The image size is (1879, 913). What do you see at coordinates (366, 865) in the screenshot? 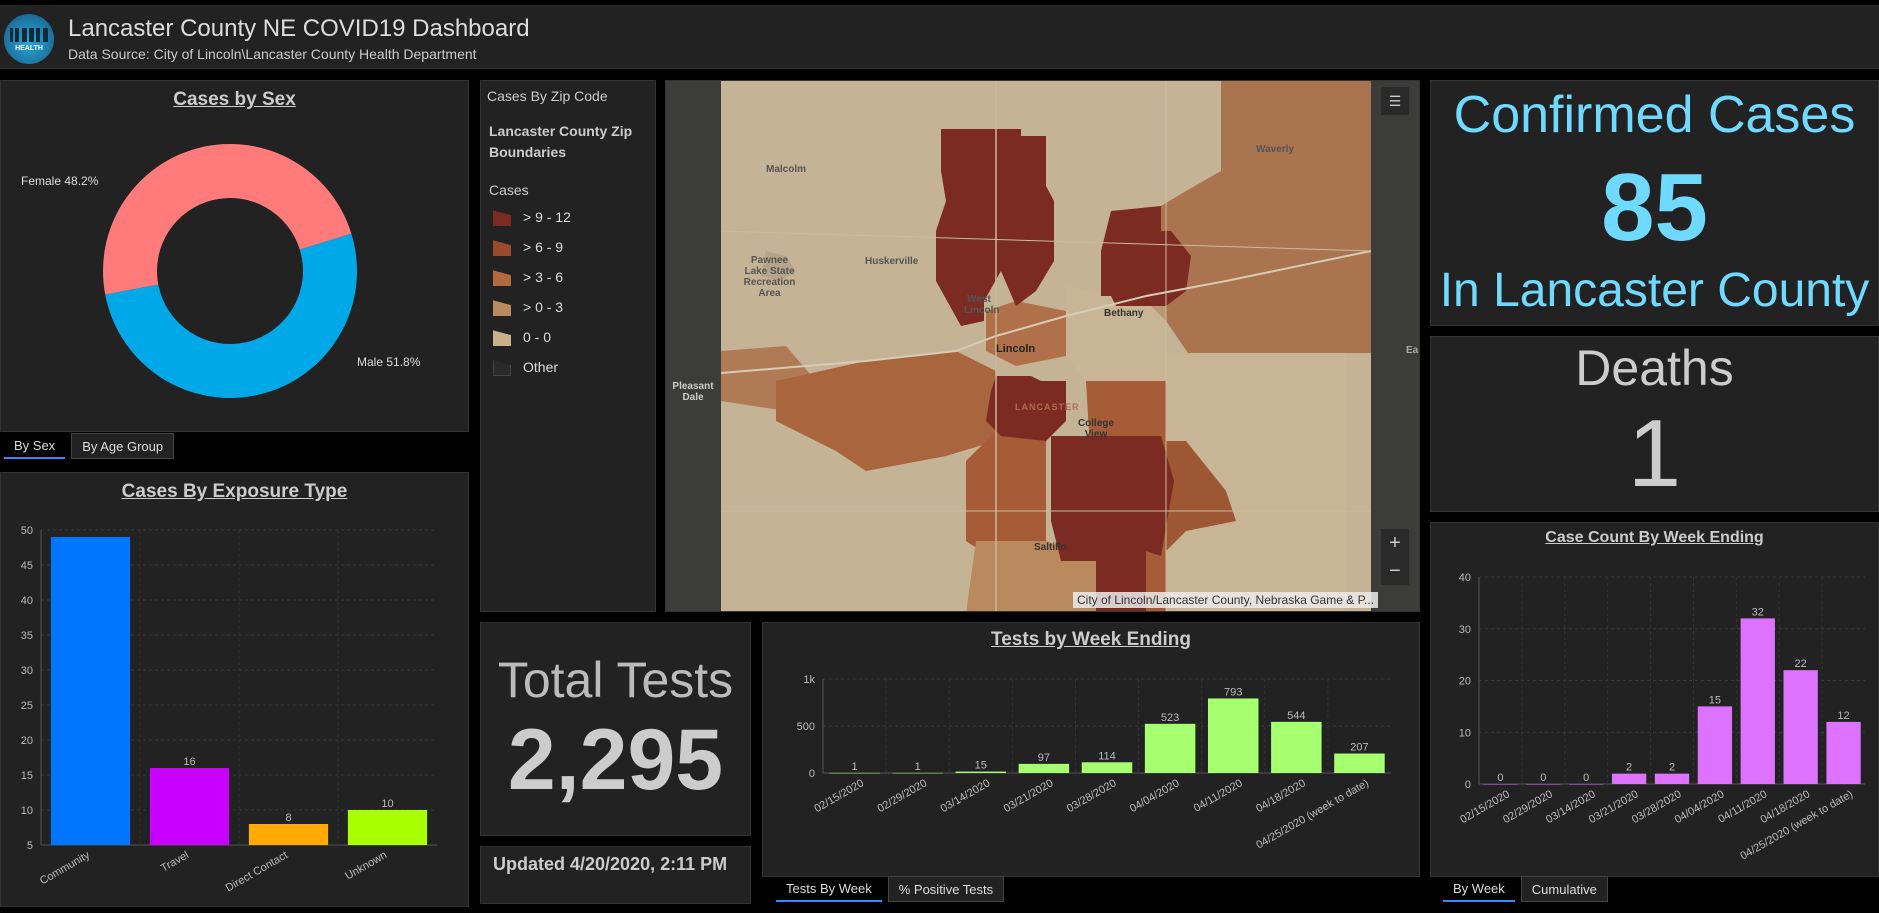
I see `x-tick-label: Unknown` at bounding box center [366, 865].